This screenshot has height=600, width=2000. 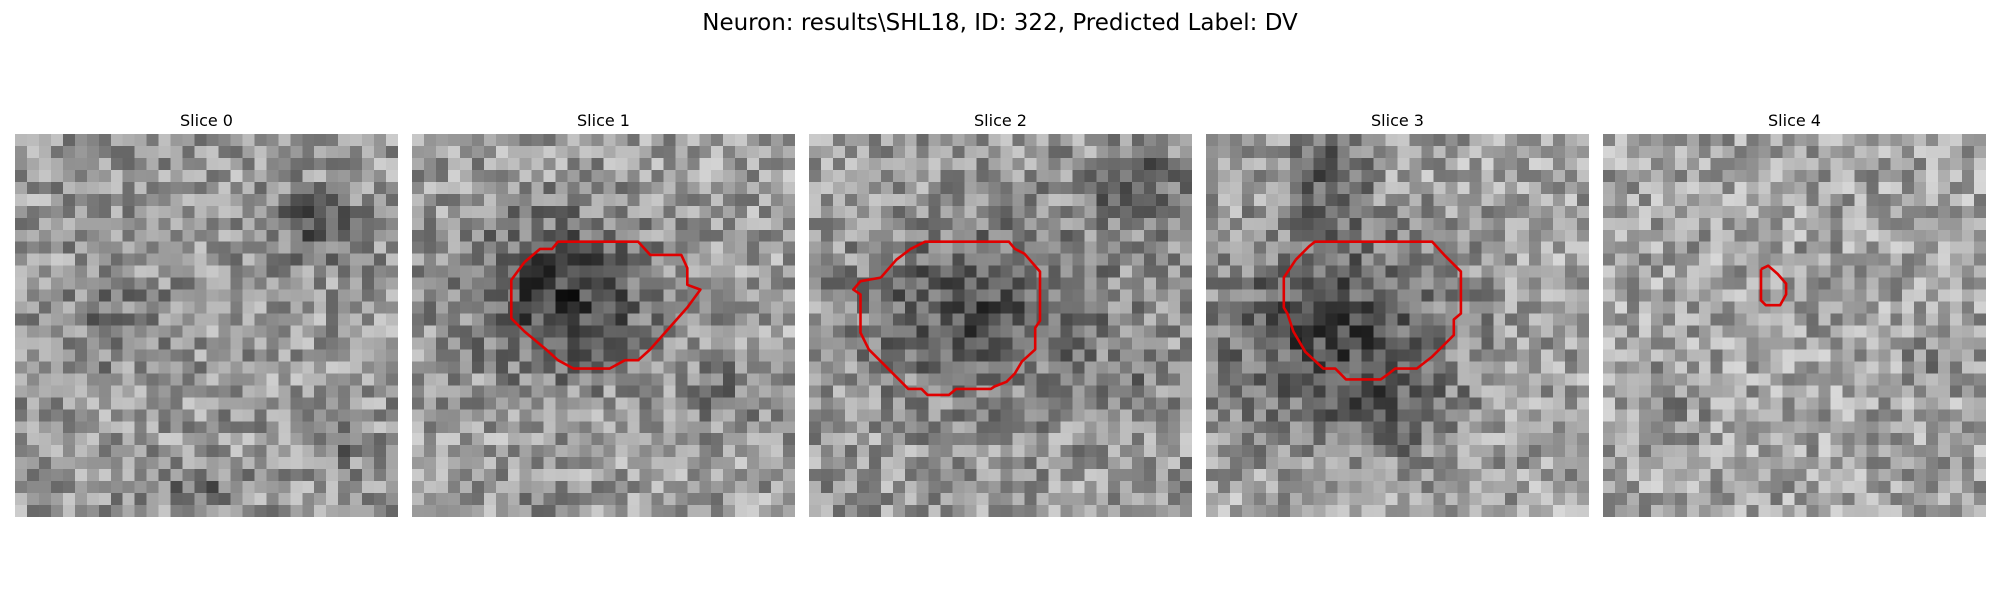 What do you see at coordinates (1397, 120) in the screenshot?
I see `slice-title-3: Slice 3` at bounding box center [1397, 120].